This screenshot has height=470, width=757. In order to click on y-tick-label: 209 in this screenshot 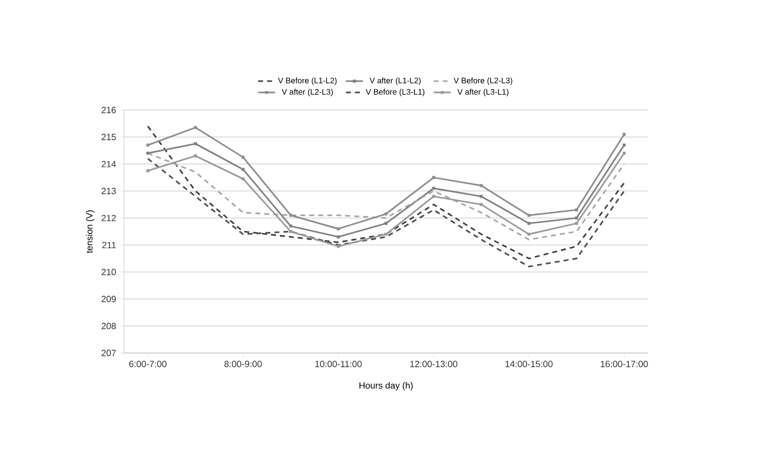, I will do `click(109, 299)`.